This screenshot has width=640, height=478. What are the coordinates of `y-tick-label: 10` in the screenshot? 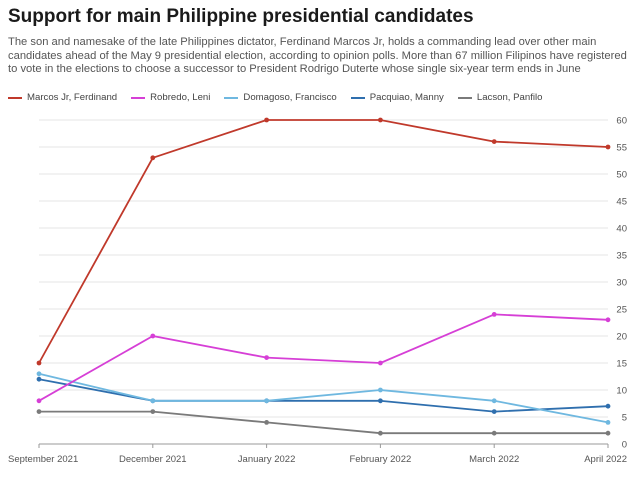 It's located at (621, 391).